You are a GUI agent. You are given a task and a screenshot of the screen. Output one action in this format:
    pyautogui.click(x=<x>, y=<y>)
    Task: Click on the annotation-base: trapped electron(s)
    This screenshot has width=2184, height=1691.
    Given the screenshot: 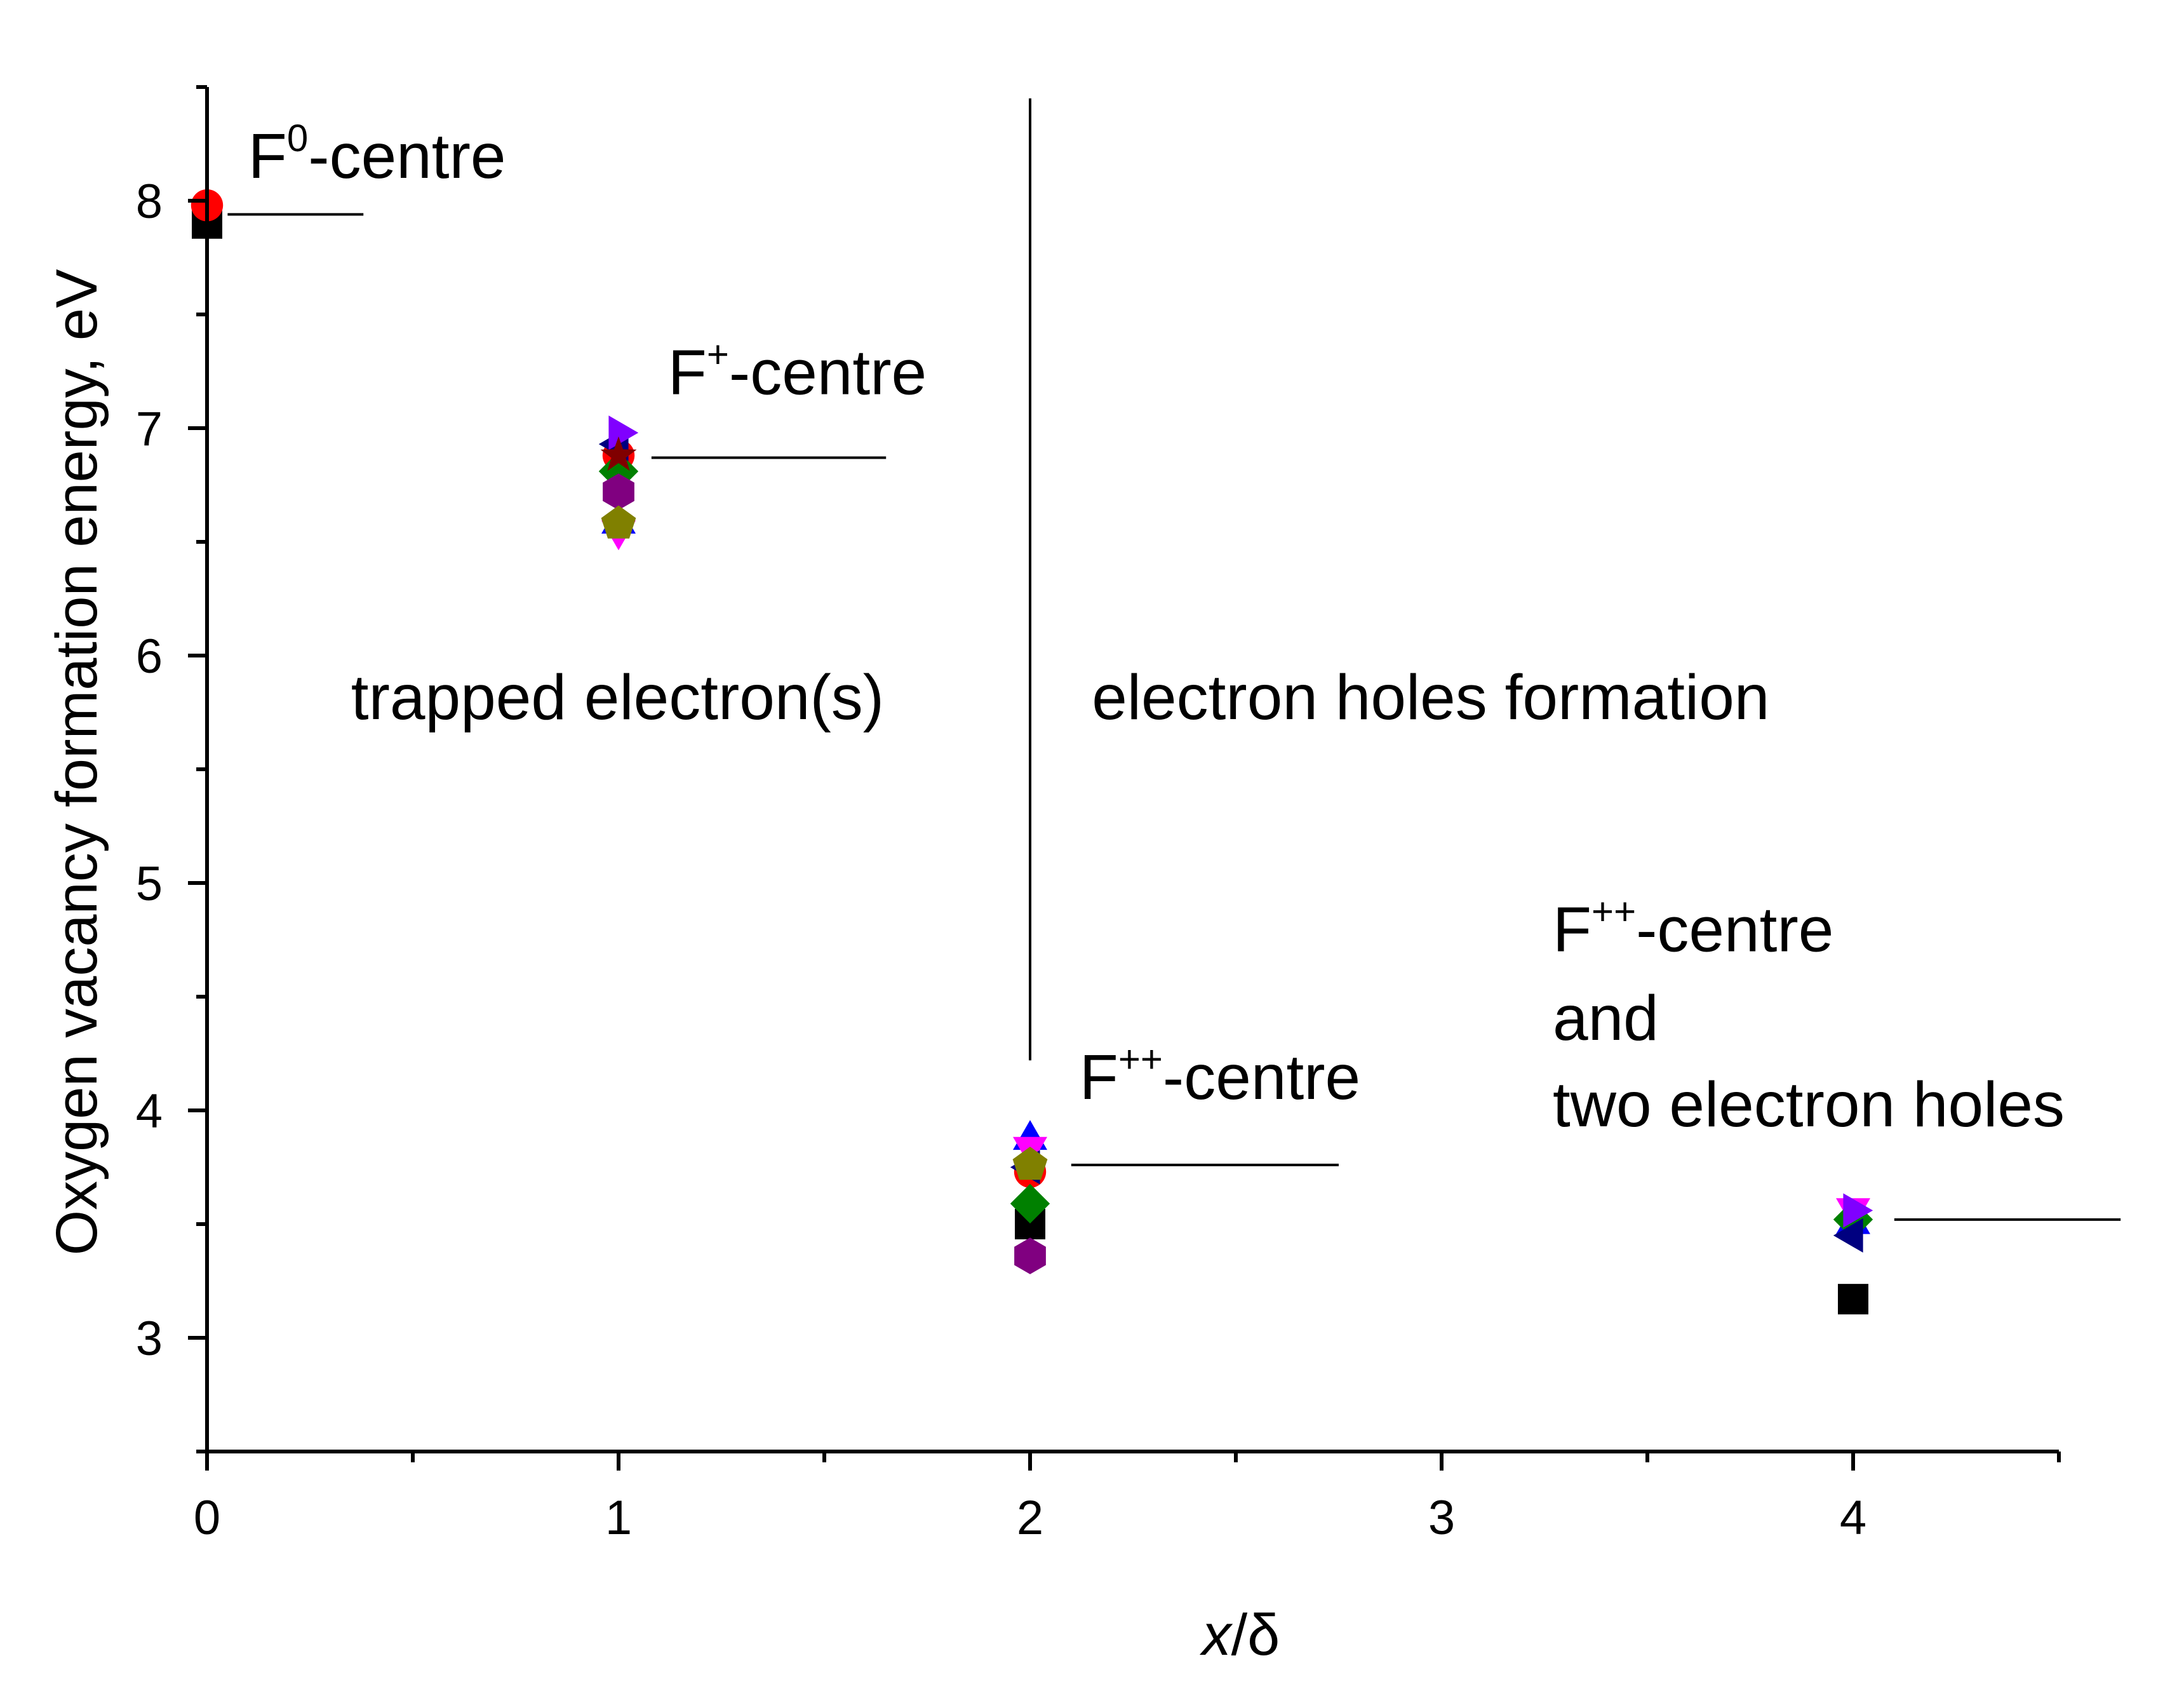 What is the action you would take?
    pyautogui.click(x=617, y=697)
    